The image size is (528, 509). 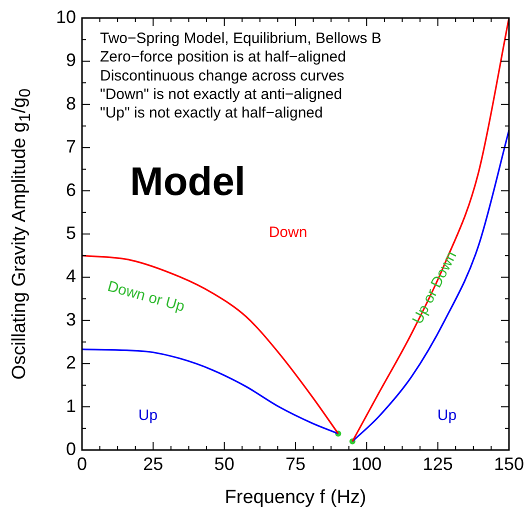 I want to click on x-tick-label: 100, so click(x=367, y=464).